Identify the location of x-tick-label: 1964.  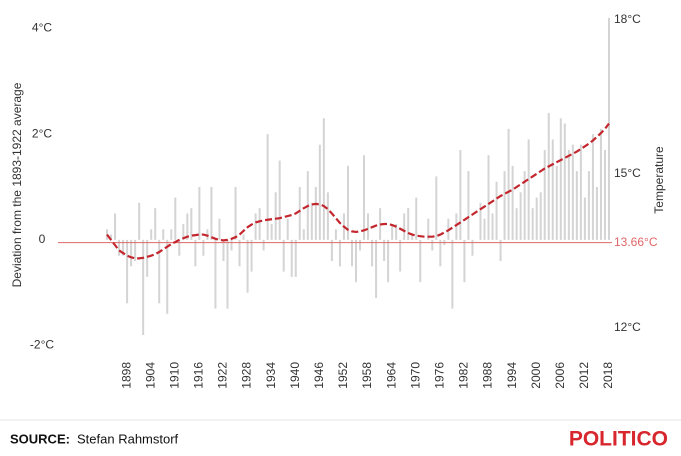
(391, 375).